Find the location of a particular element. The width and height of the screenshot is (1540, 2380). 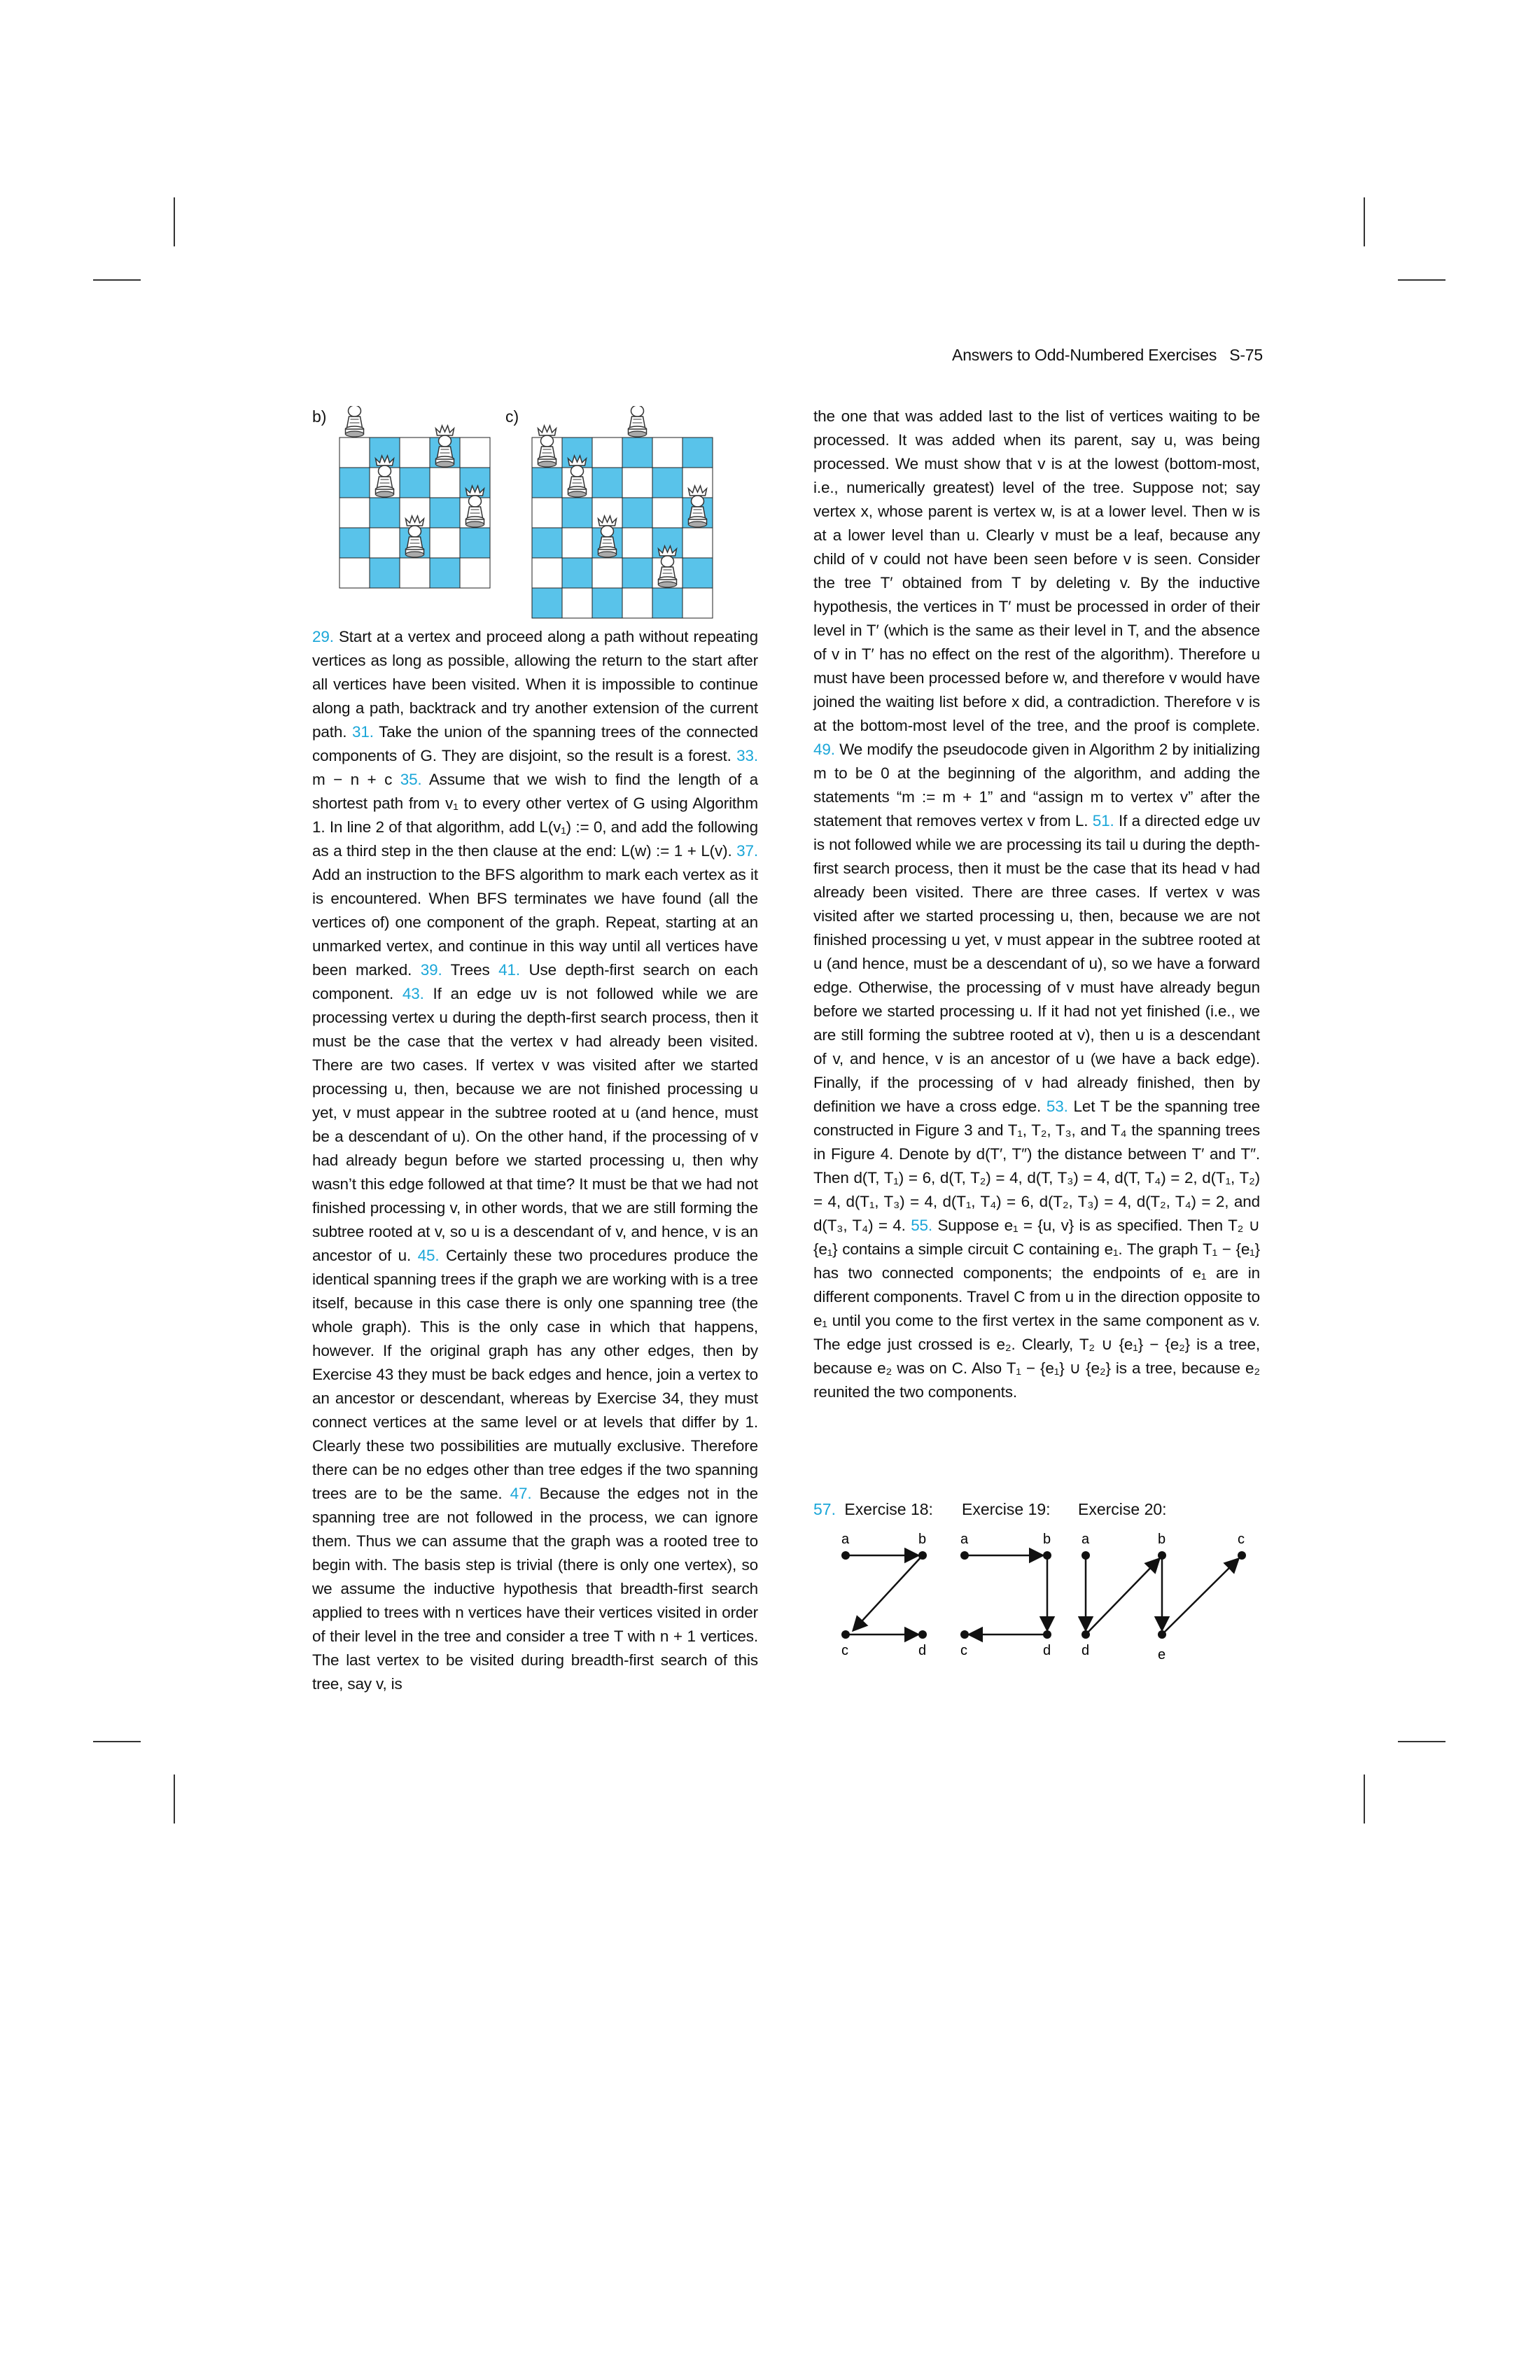

exercise-57-graphs: a b c d a b c d a b c d e is located at coordinates (1043, 1595).